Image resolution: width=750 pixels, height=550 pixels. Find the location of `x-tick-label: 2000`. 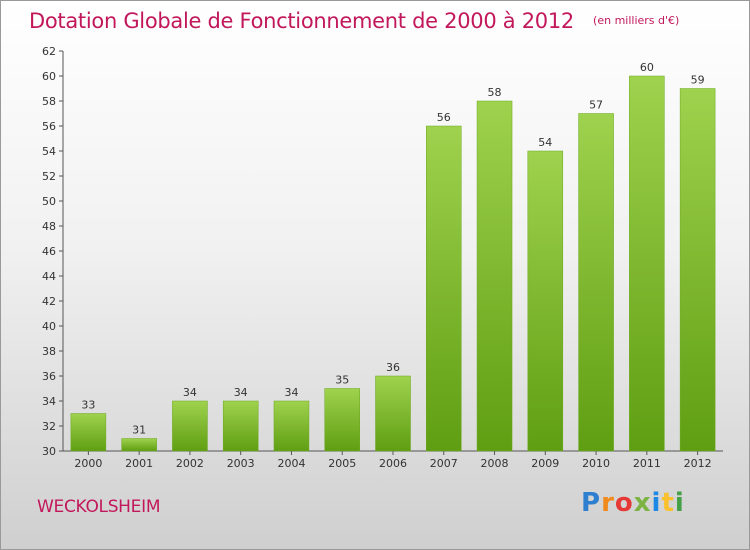

x-tick-label: 2000 is located at coordinates (88, 463).